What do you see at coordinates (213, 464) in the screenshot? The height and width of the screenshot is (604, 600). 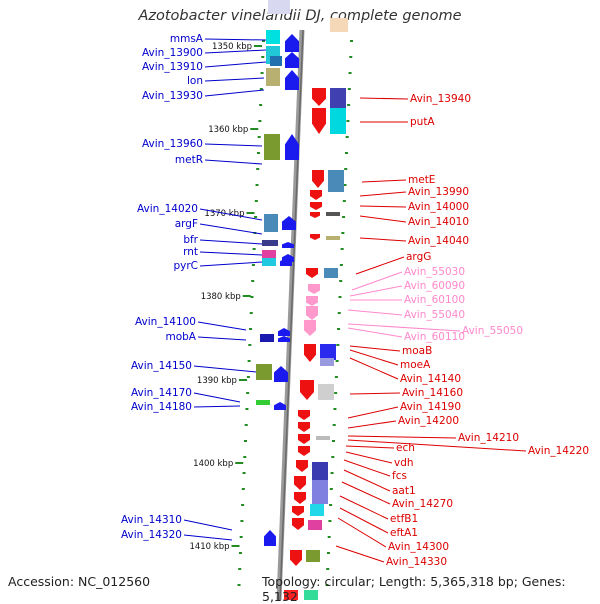 I see `kbp-marker-label: 1400 kbp` at bounding box center [213, 464].